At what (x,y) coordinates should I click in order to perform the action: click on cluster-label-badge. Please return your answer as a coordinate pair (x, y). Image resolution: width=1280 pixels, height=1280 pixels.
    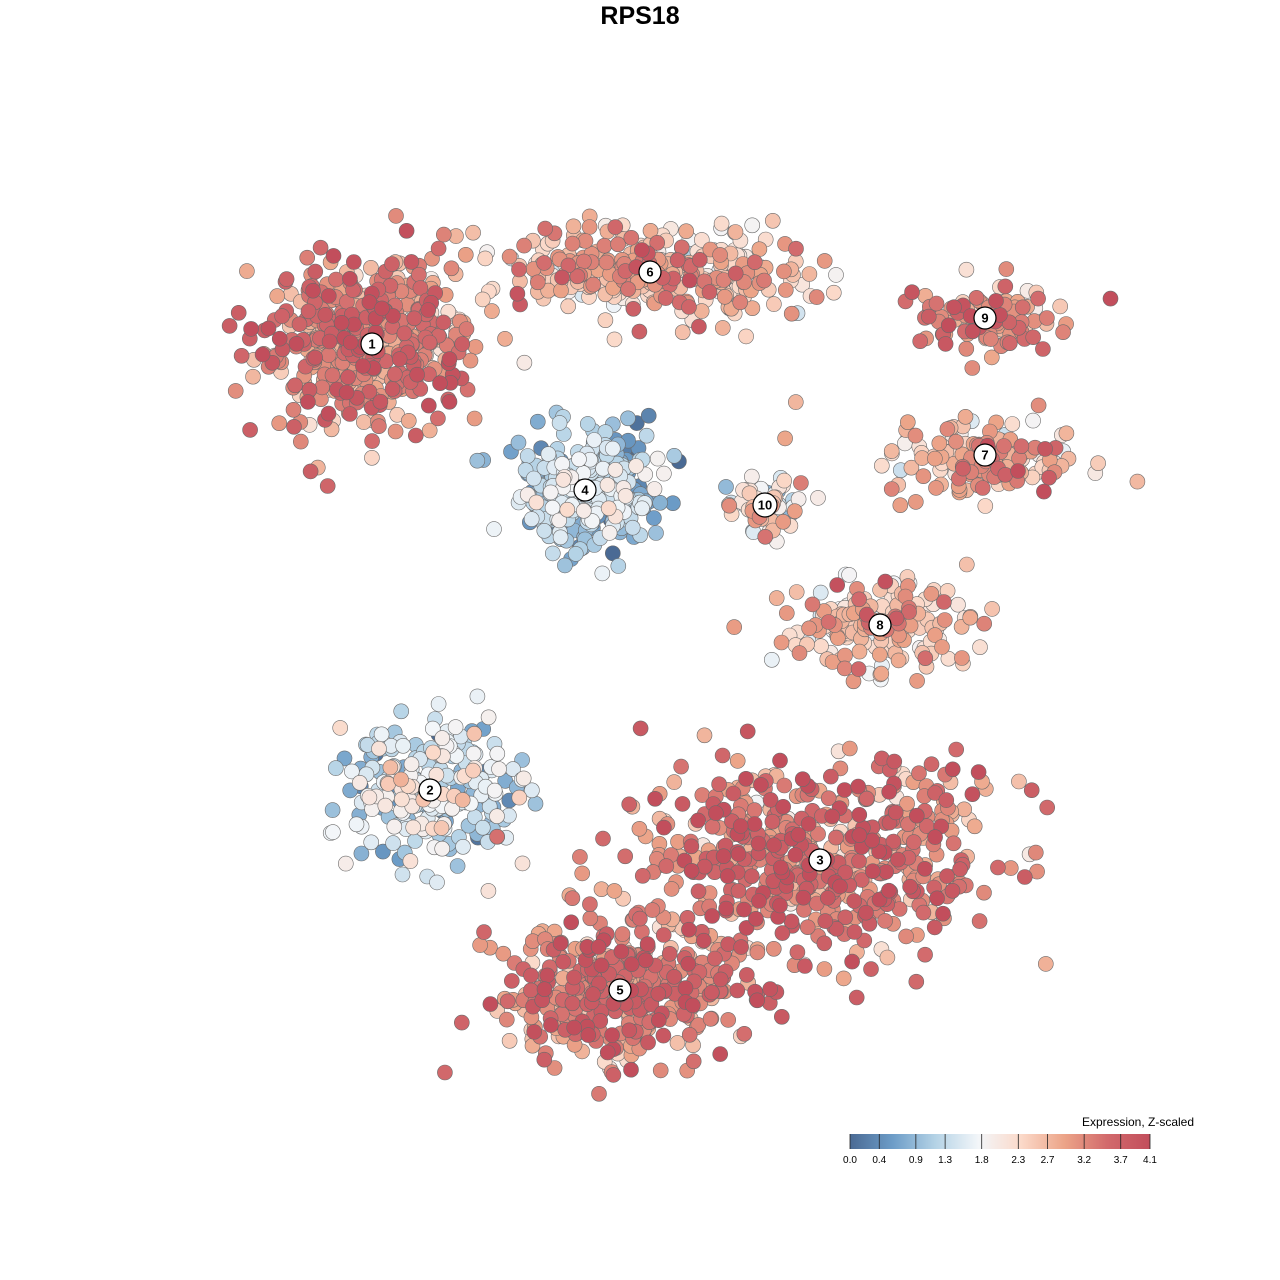
    Looking at the image, I should click on (650, 272).